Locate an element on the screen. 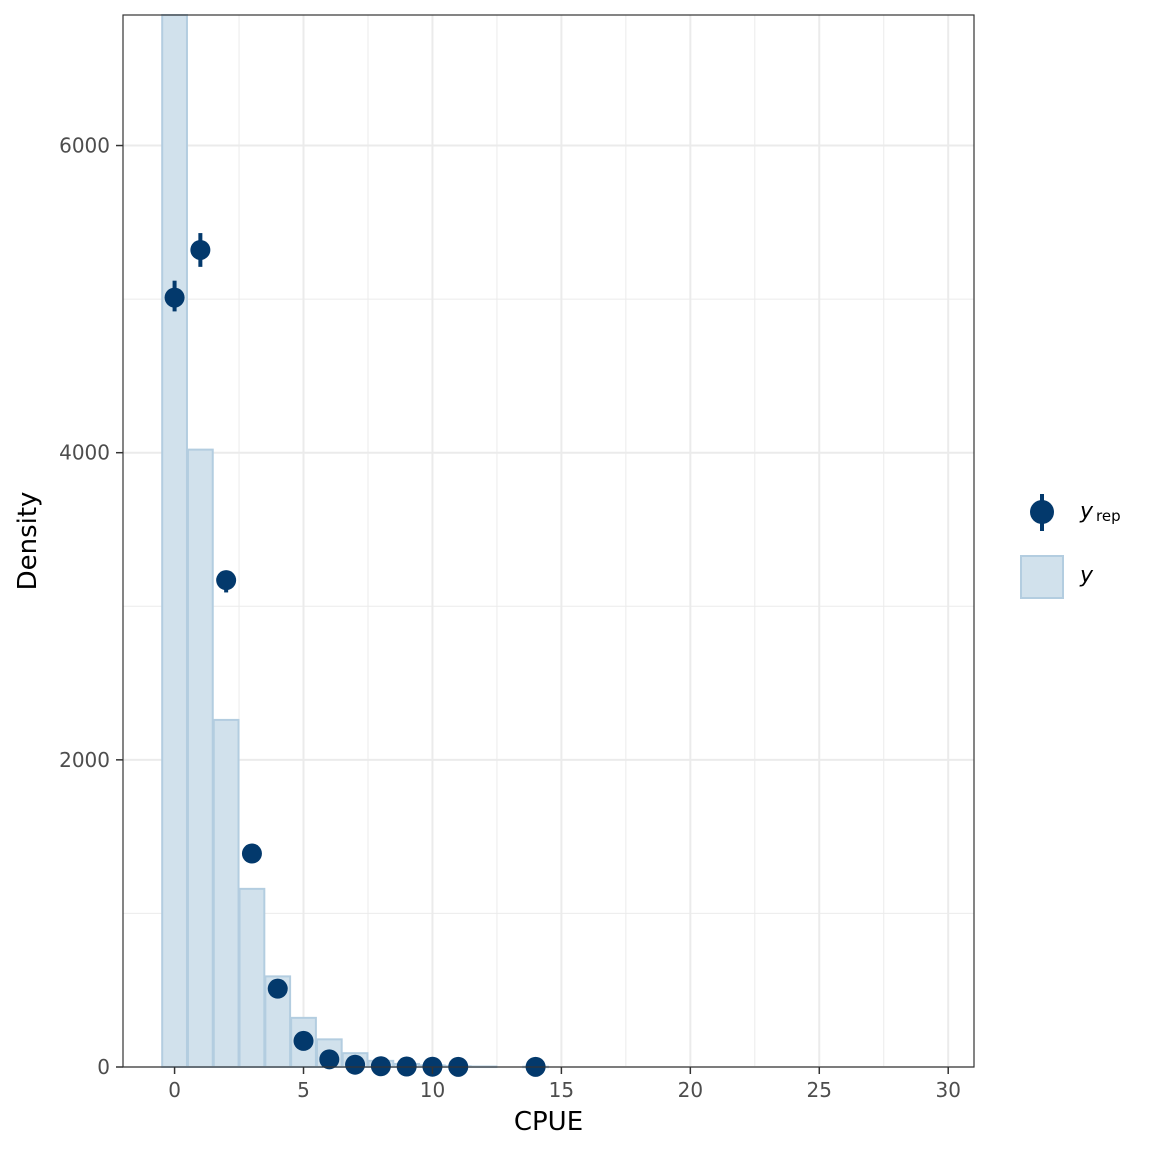  legend-item-y: y is located at coordinates (1057, 577).